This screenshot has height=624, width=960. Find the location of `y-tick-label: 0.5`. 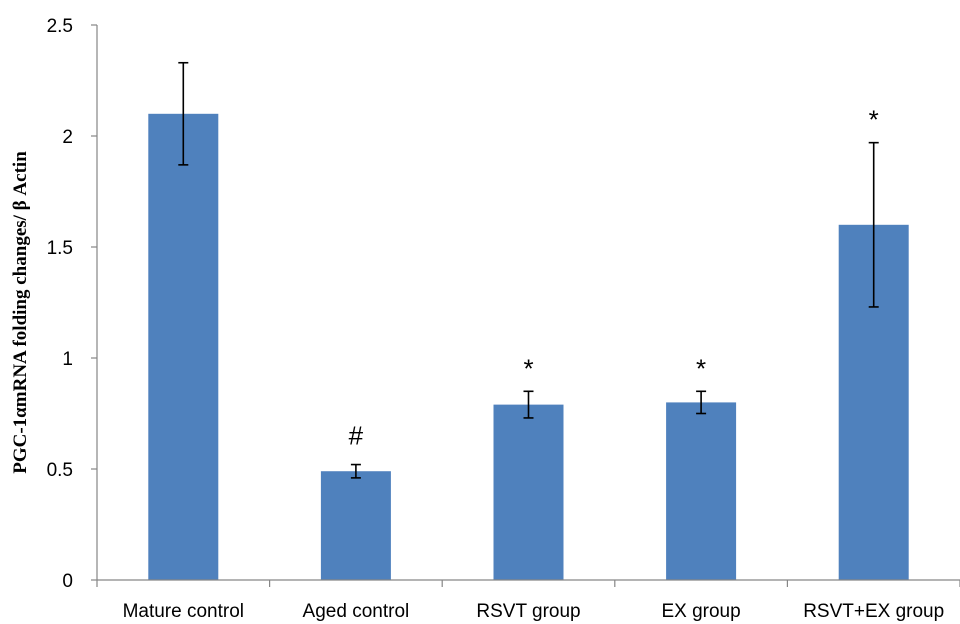

y-tick-label: 0.5 is located at coordinates (60, 470).